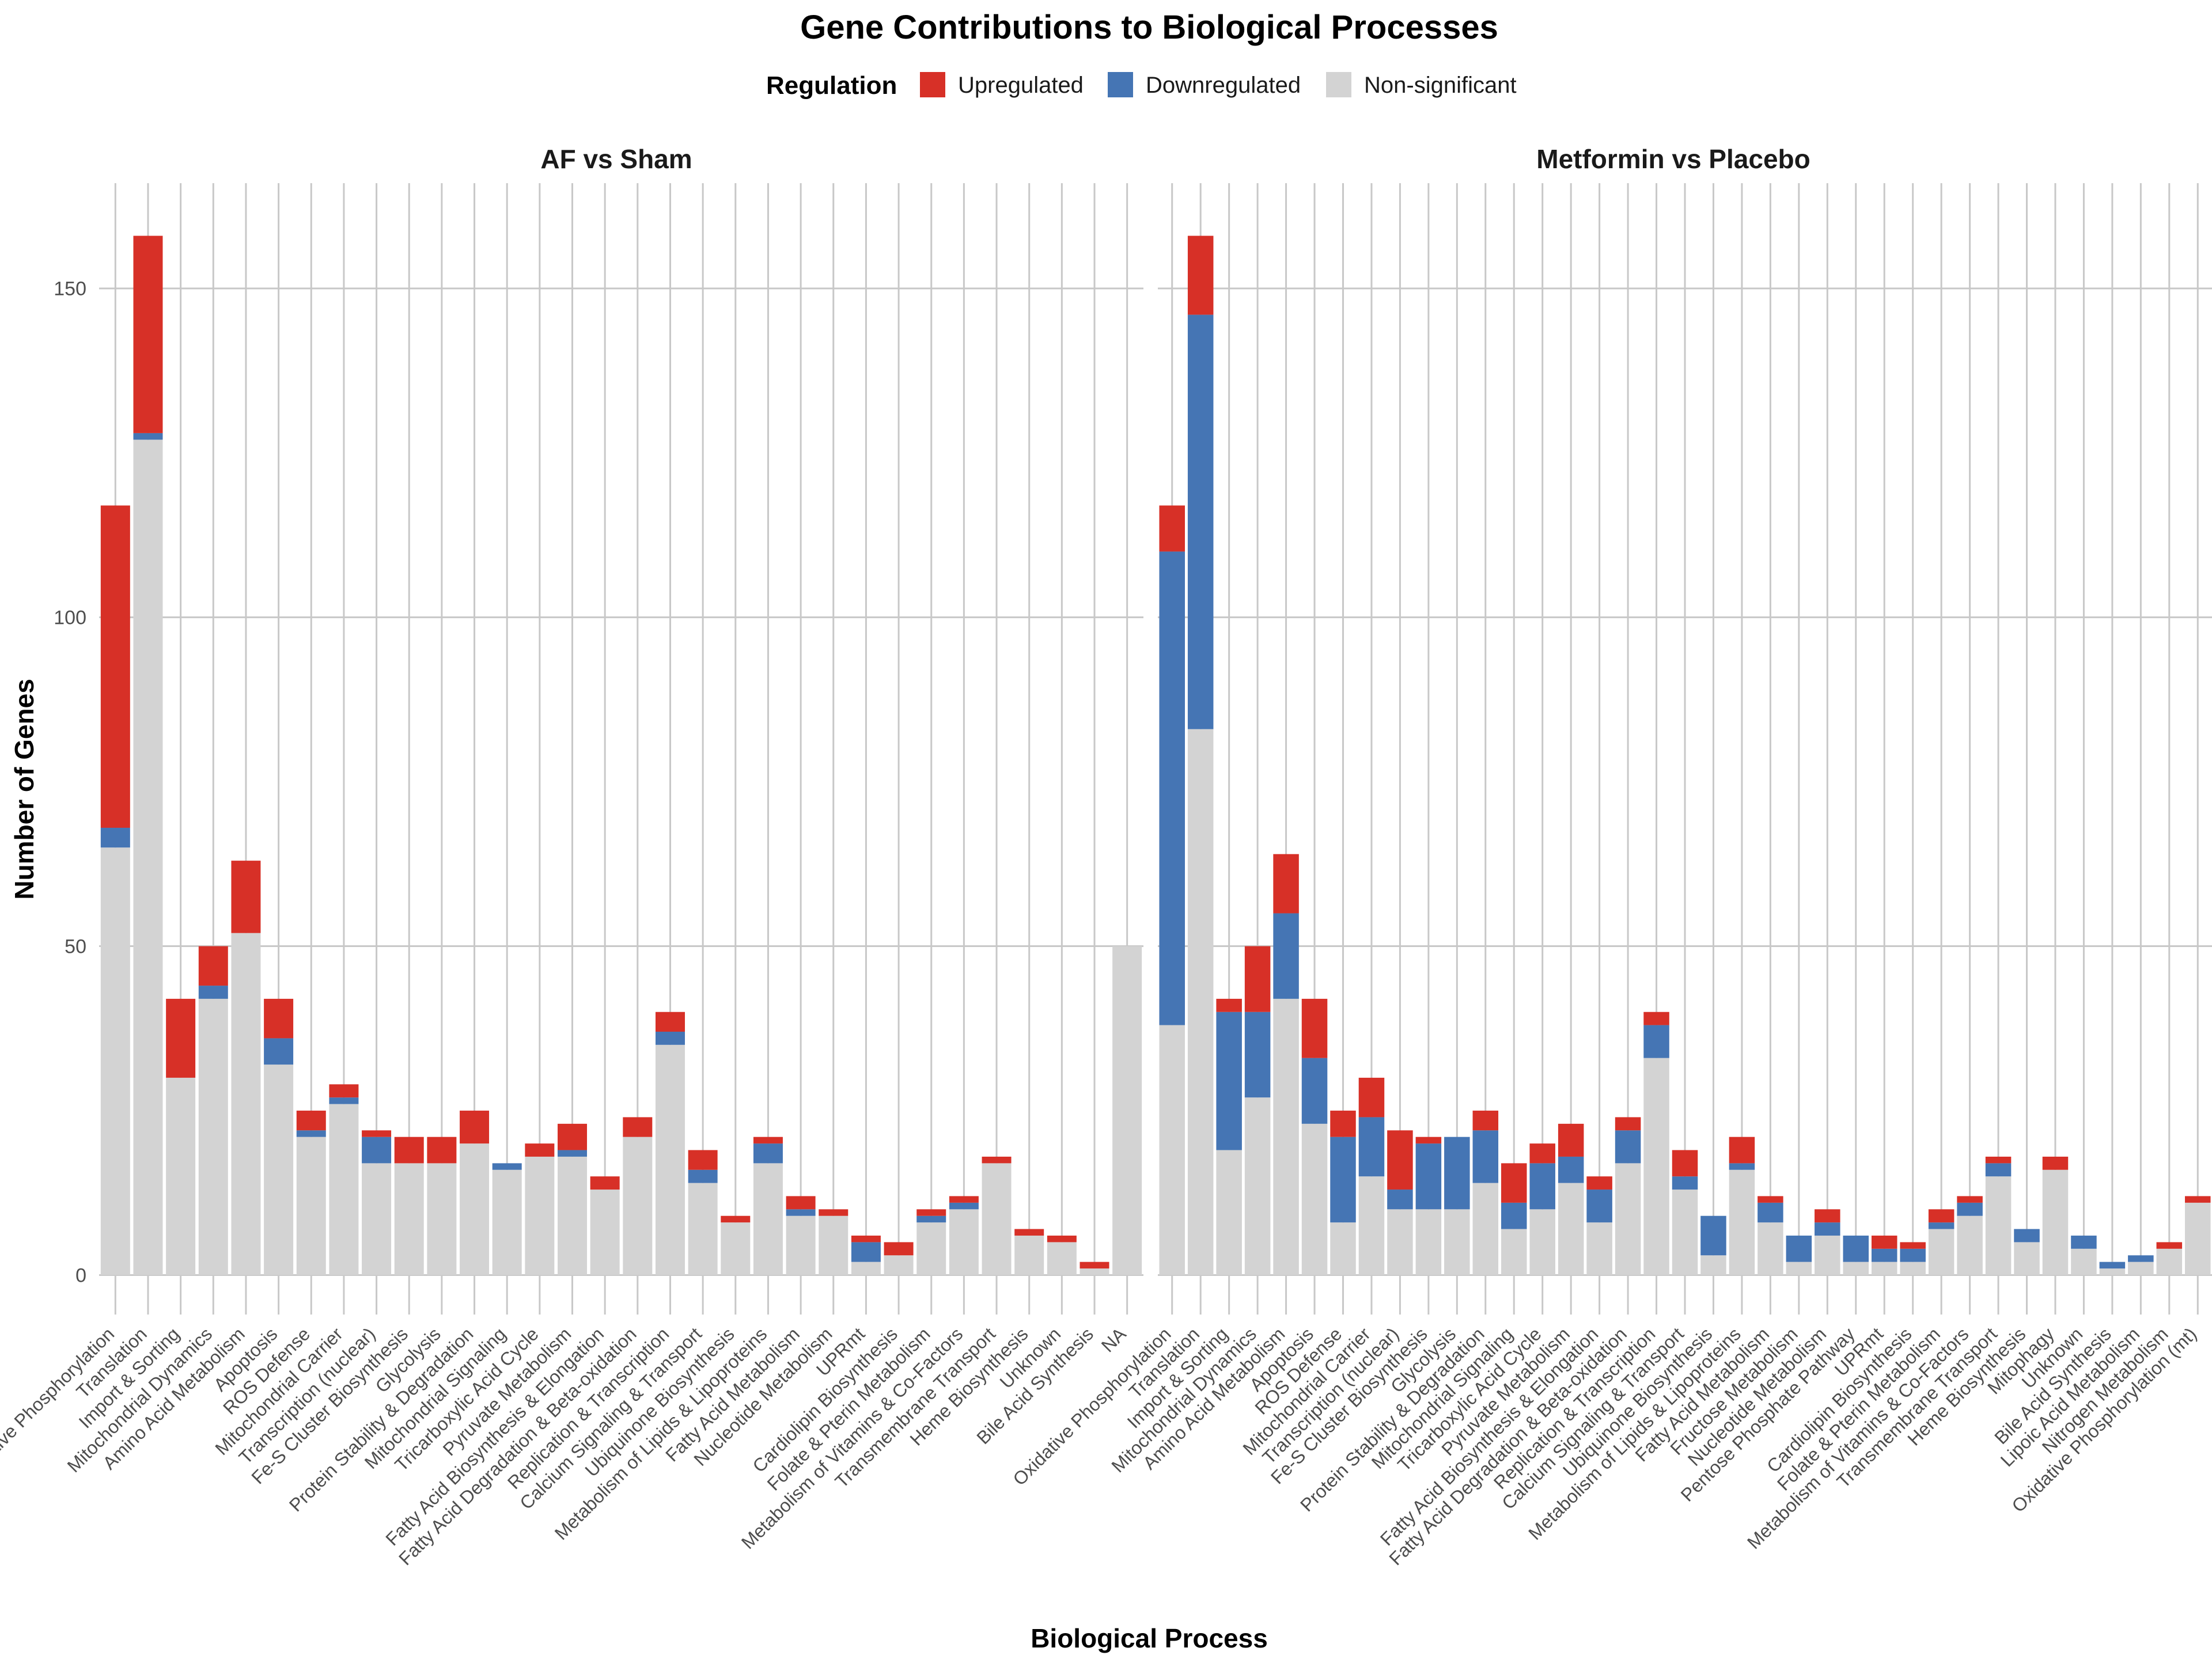  Describe the element at coordinates (1428, 1176) in the screenshot. I see `bar-downregulated-fe-s-cluster-biosynthesis` at that location.